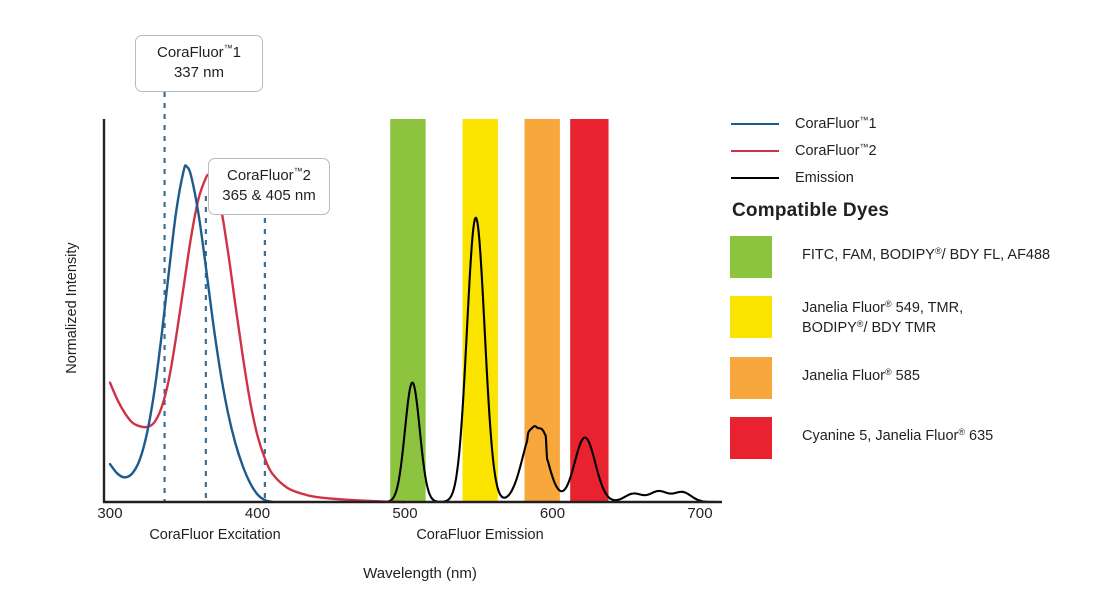  Describe the element at coordinates (898, 435) in the screenshot. I see `dye-label-line: Cyanine 5, Janelia Fluor® 635` at that location.